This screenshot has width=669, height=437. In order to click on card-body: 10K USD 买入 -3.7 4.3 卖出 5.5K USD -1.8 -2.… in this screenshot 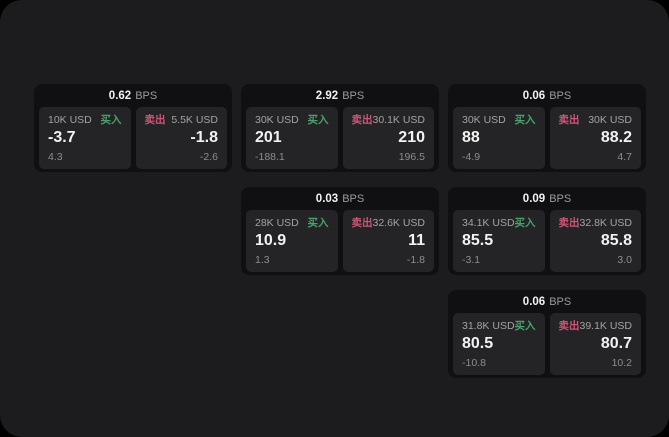, I will do `click(133, 139)`.